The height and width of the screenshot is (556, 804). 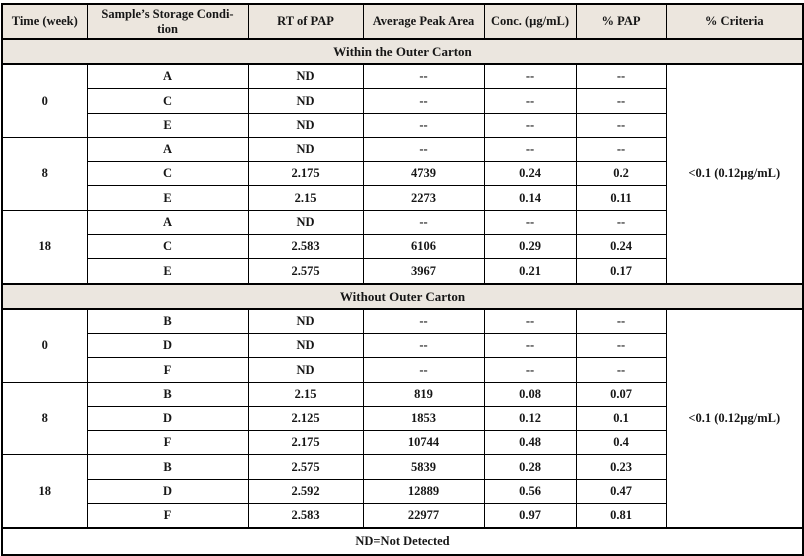 I want to click on table-row: 8 A ND -- -- --, so click(x=402, y=173).